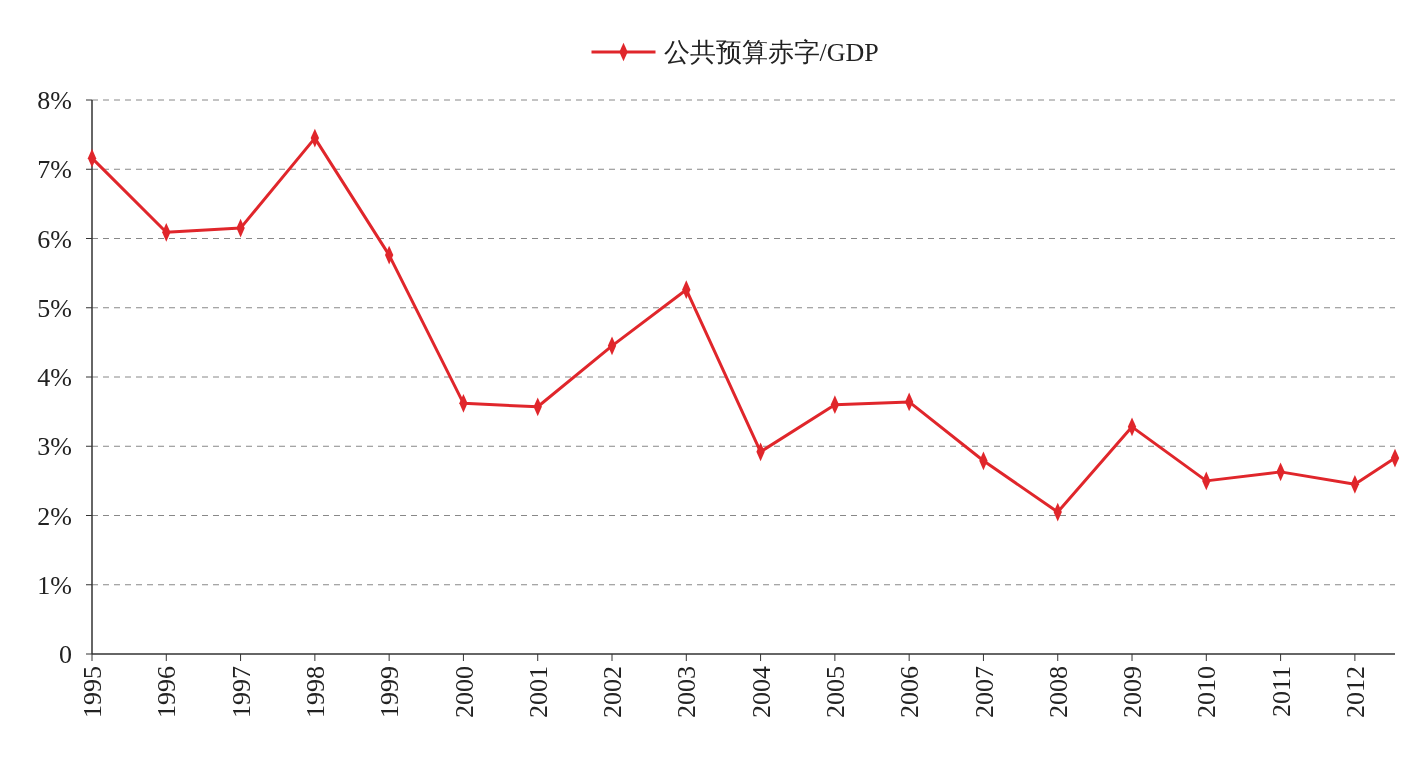 The height and width of the screenshot is (769, 1423). I want to click on x-tick-label: 2000, so click(464, 692).